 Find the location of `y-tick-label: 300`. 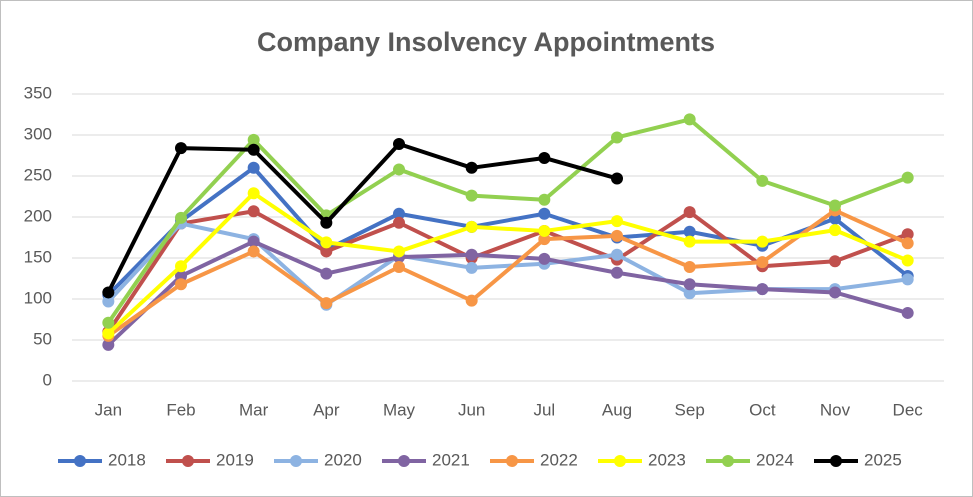

y-tick-label: 300 is located at coordinates (38, 133).